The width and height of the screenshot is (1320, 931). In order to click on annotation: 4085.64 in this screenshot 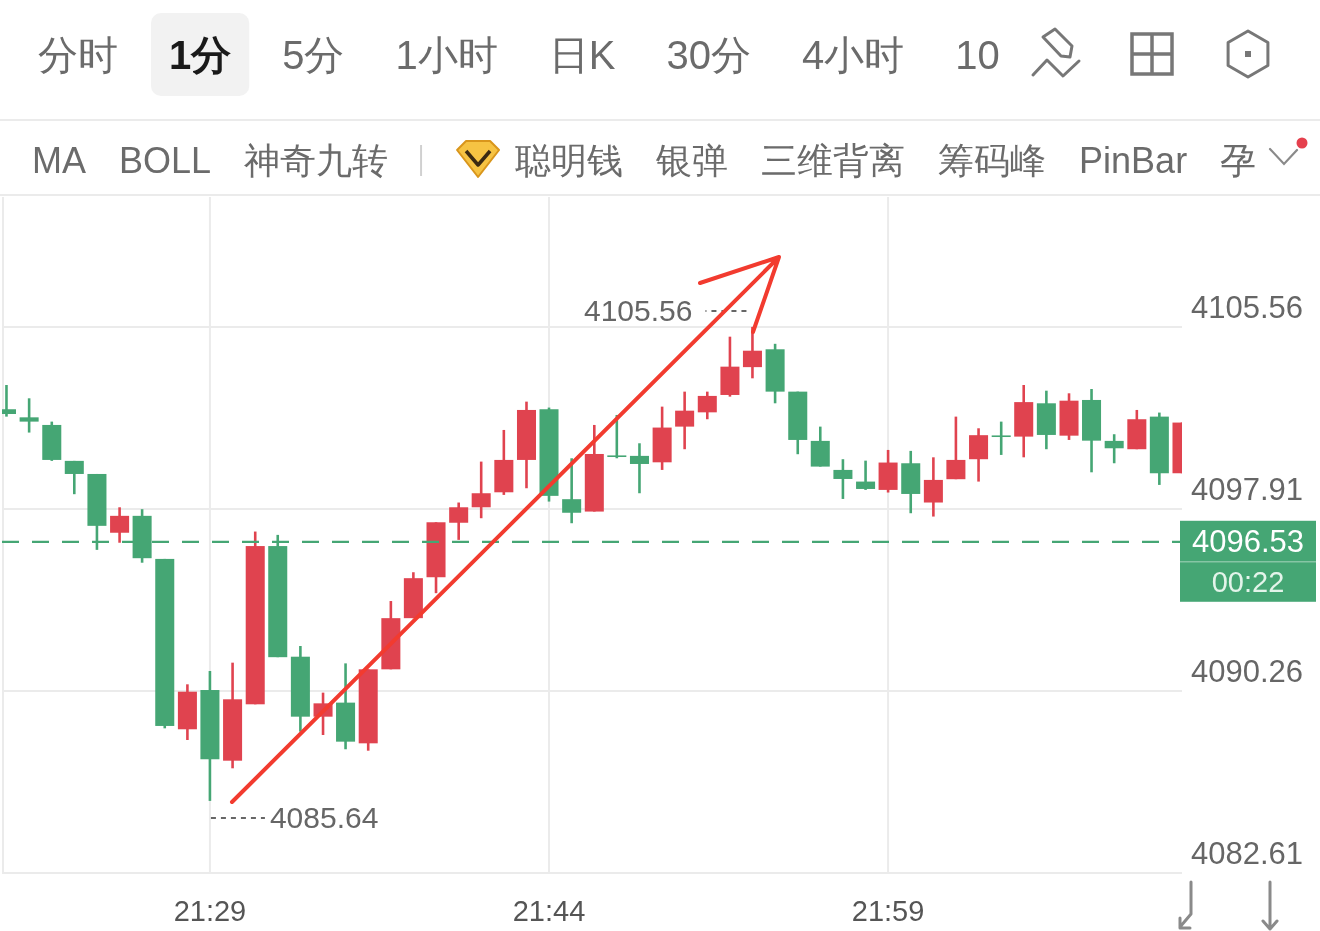, I will do `click(324, 818)`.